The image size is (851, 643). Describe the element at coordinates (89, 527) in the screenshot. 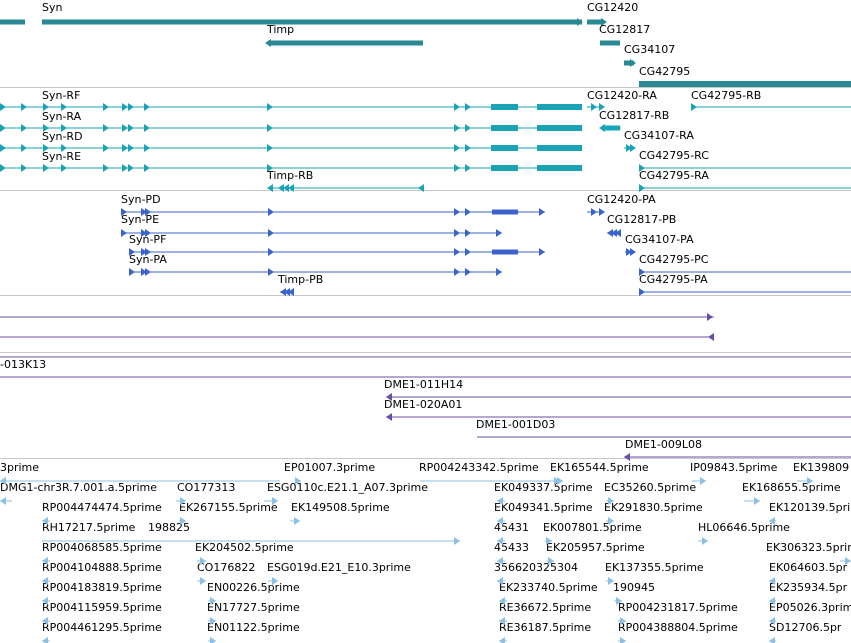

I see `est-label: RH17217.5prime` at that location.